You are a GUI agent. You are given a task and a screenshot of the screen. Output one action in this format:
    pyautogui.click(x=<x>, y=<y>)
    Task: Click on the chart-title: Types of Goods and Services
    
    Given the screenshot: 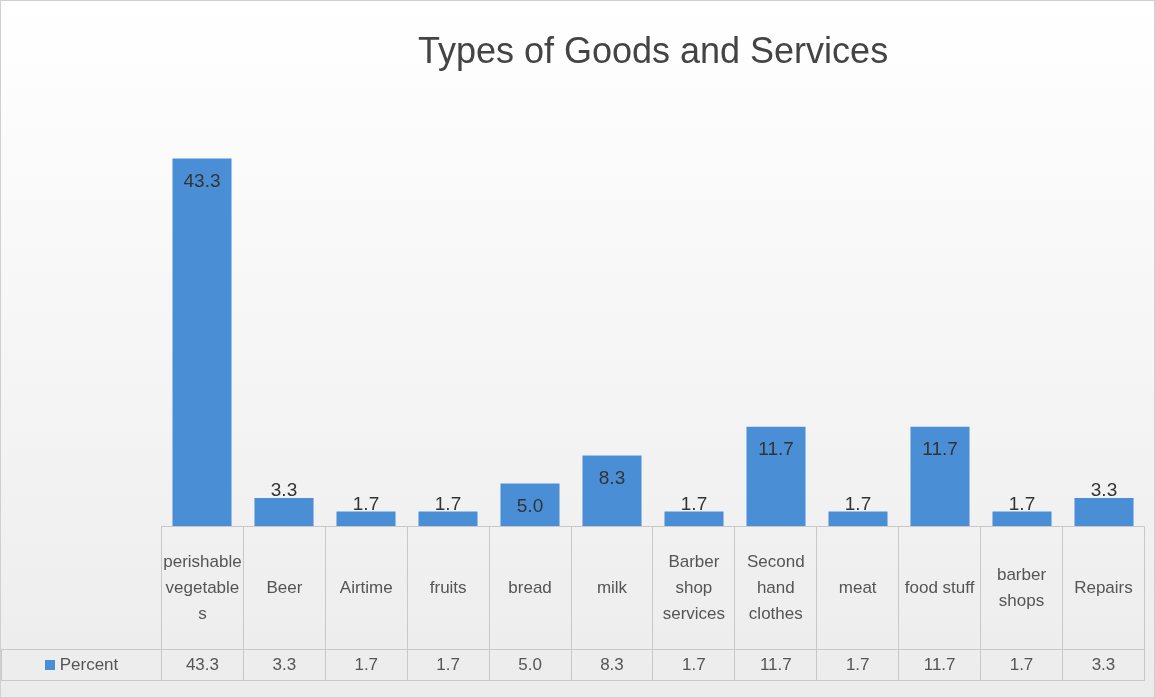 What is the action you would take?
    pyautogui.click(x=653, y=50)
    